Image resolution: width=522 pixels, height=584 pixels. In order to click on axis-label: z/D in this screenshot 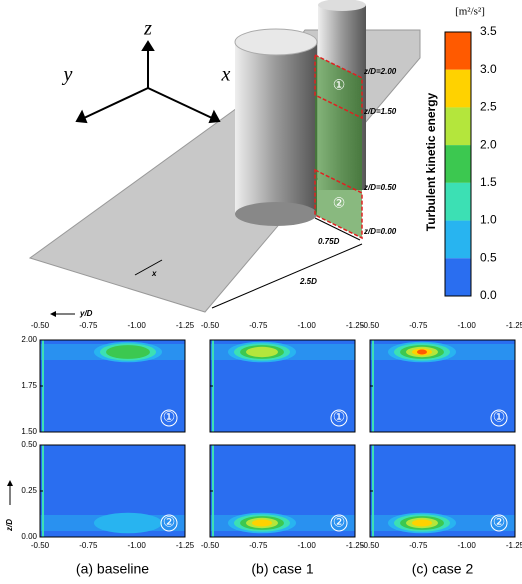, I will do `click(9, 525)`.